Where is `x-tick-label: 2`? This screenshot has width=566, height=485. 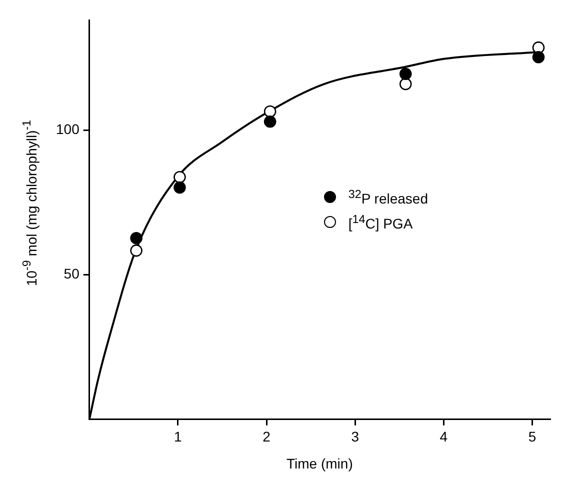 x-tick-label: 2 is located at coordinates (266, 436).